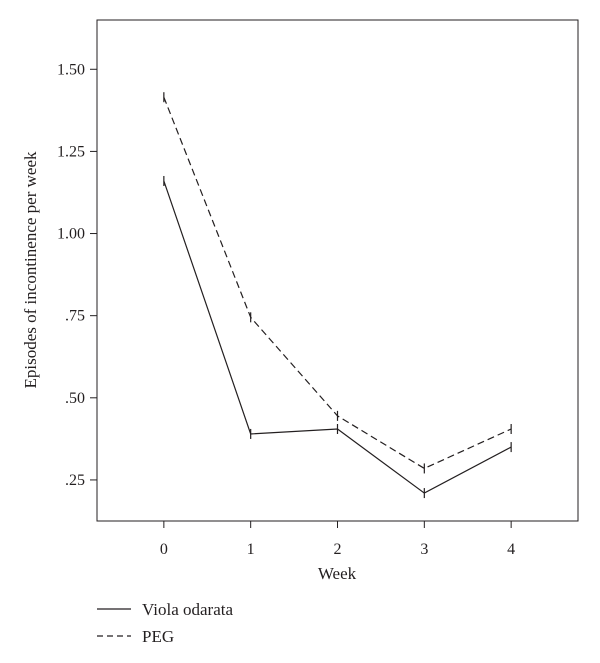  What do you see at coordinates (164, 549) in the screenshot?
I see `x-tick-label: 0` at bounding box center [164, 549].